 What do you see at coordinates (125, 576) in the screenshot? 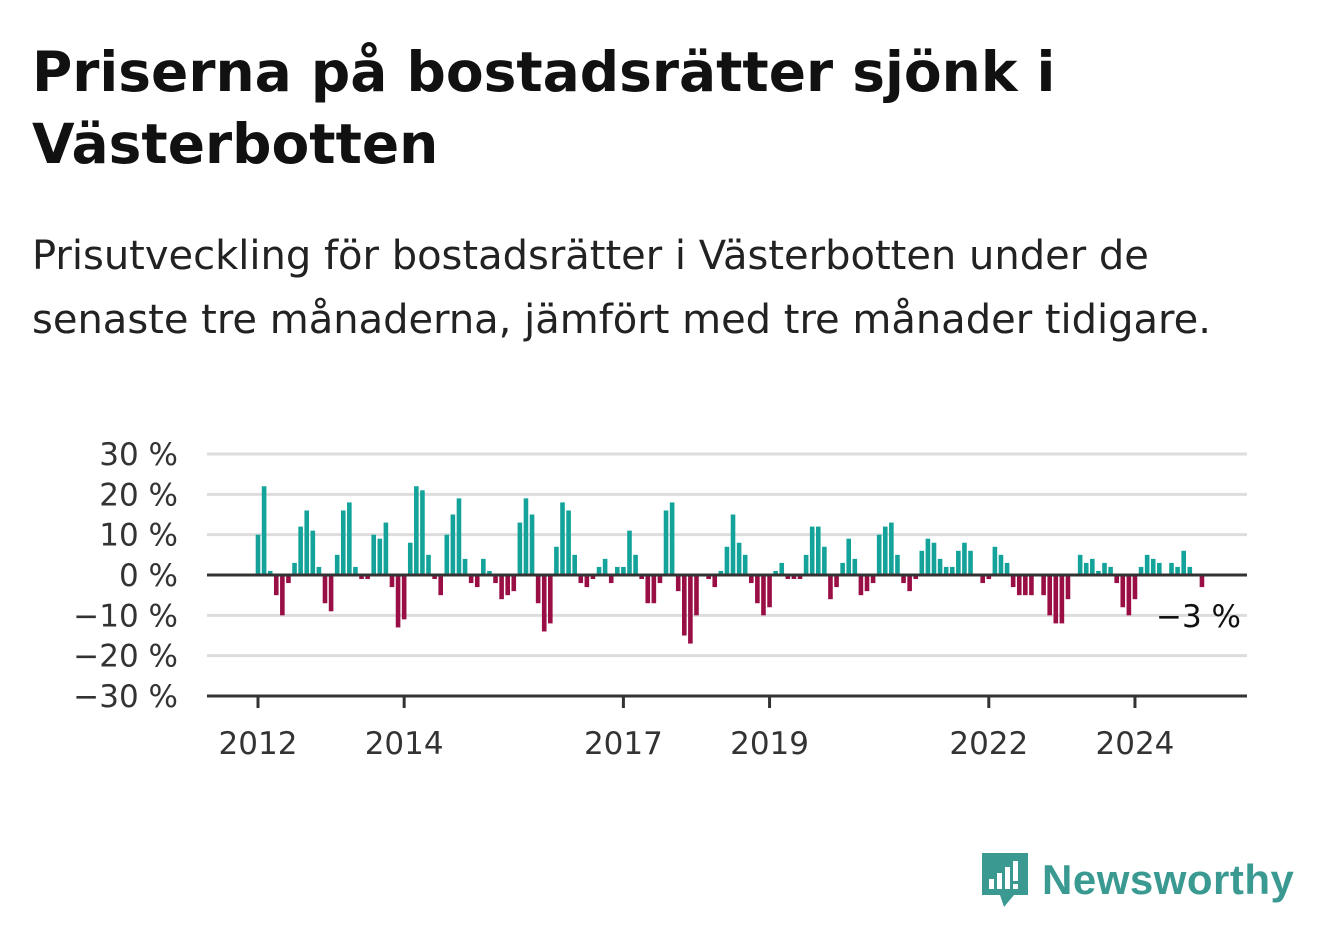
I see `y-axis-labels: 30 % 20 % 10 % 0 % −10 % −20 % −30 %` at bounding box center [125, 576].